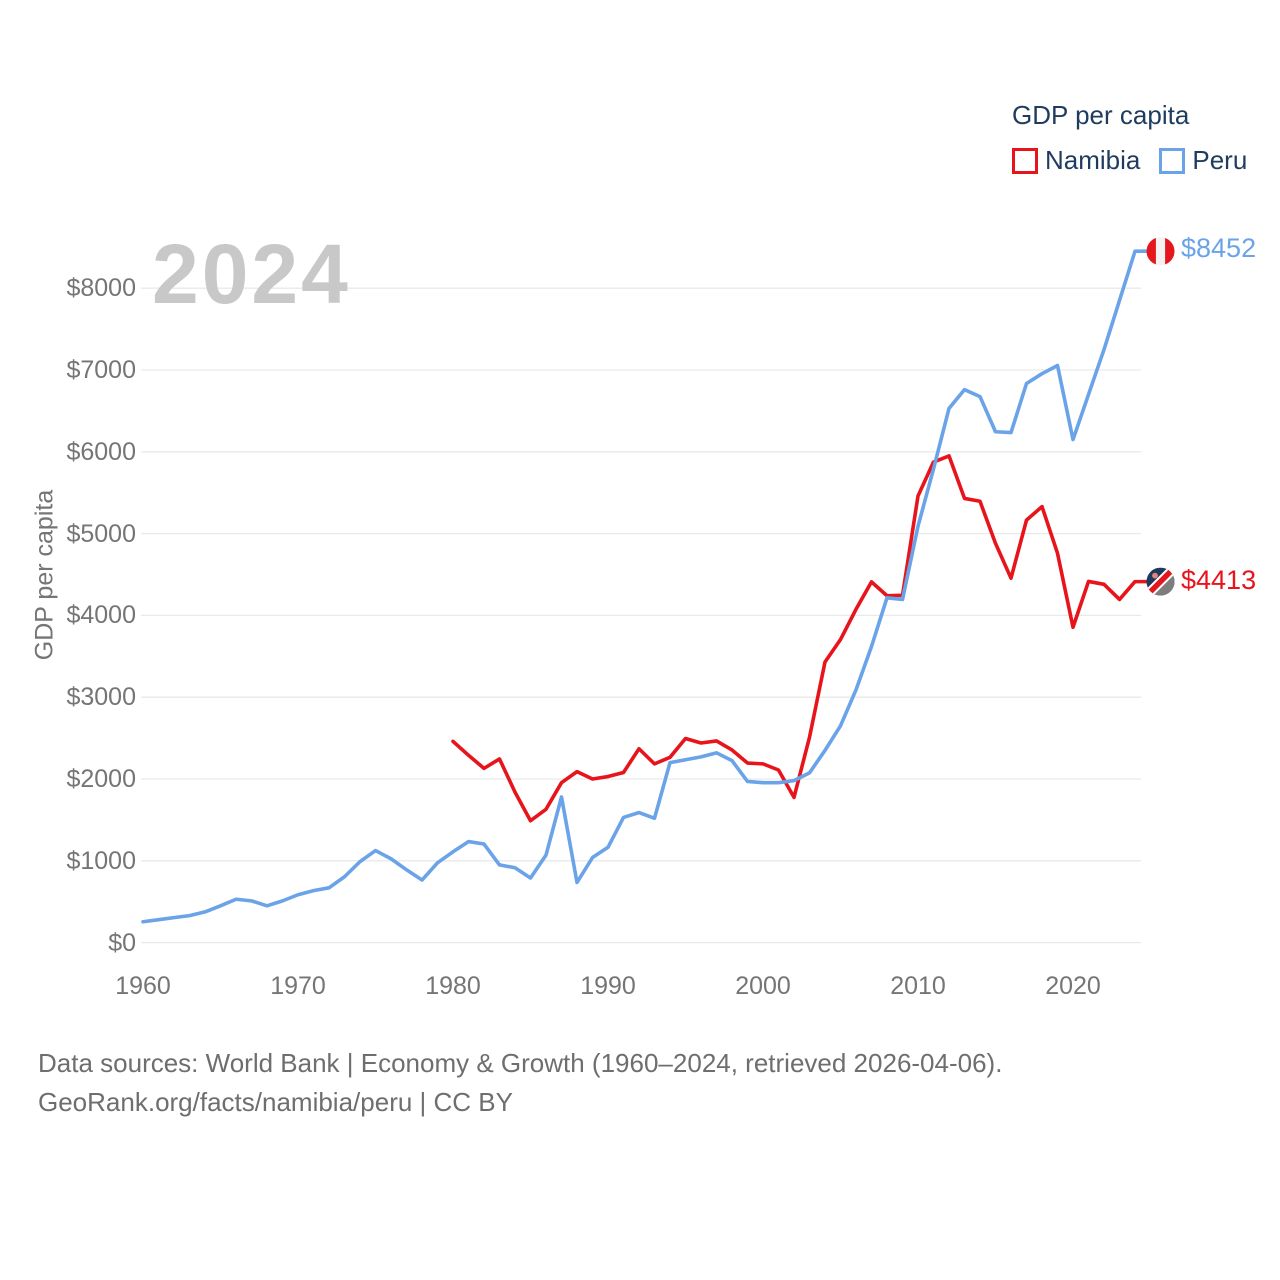  What do you see at coordinates (608, 986) in the screenshot?
I see `x-tick-label: 1990` at bounding box center [608, 986].